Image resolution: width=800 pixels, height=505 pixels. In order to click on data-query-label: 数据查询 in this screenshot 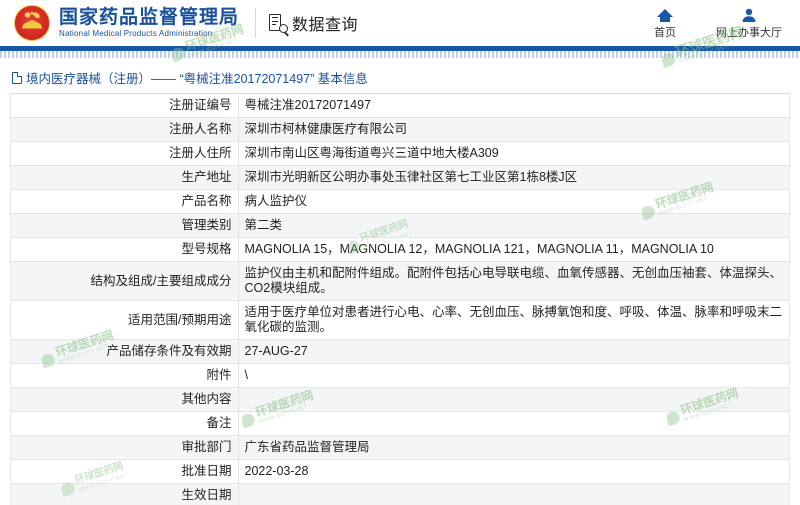, I will do `click(325, 25)`.